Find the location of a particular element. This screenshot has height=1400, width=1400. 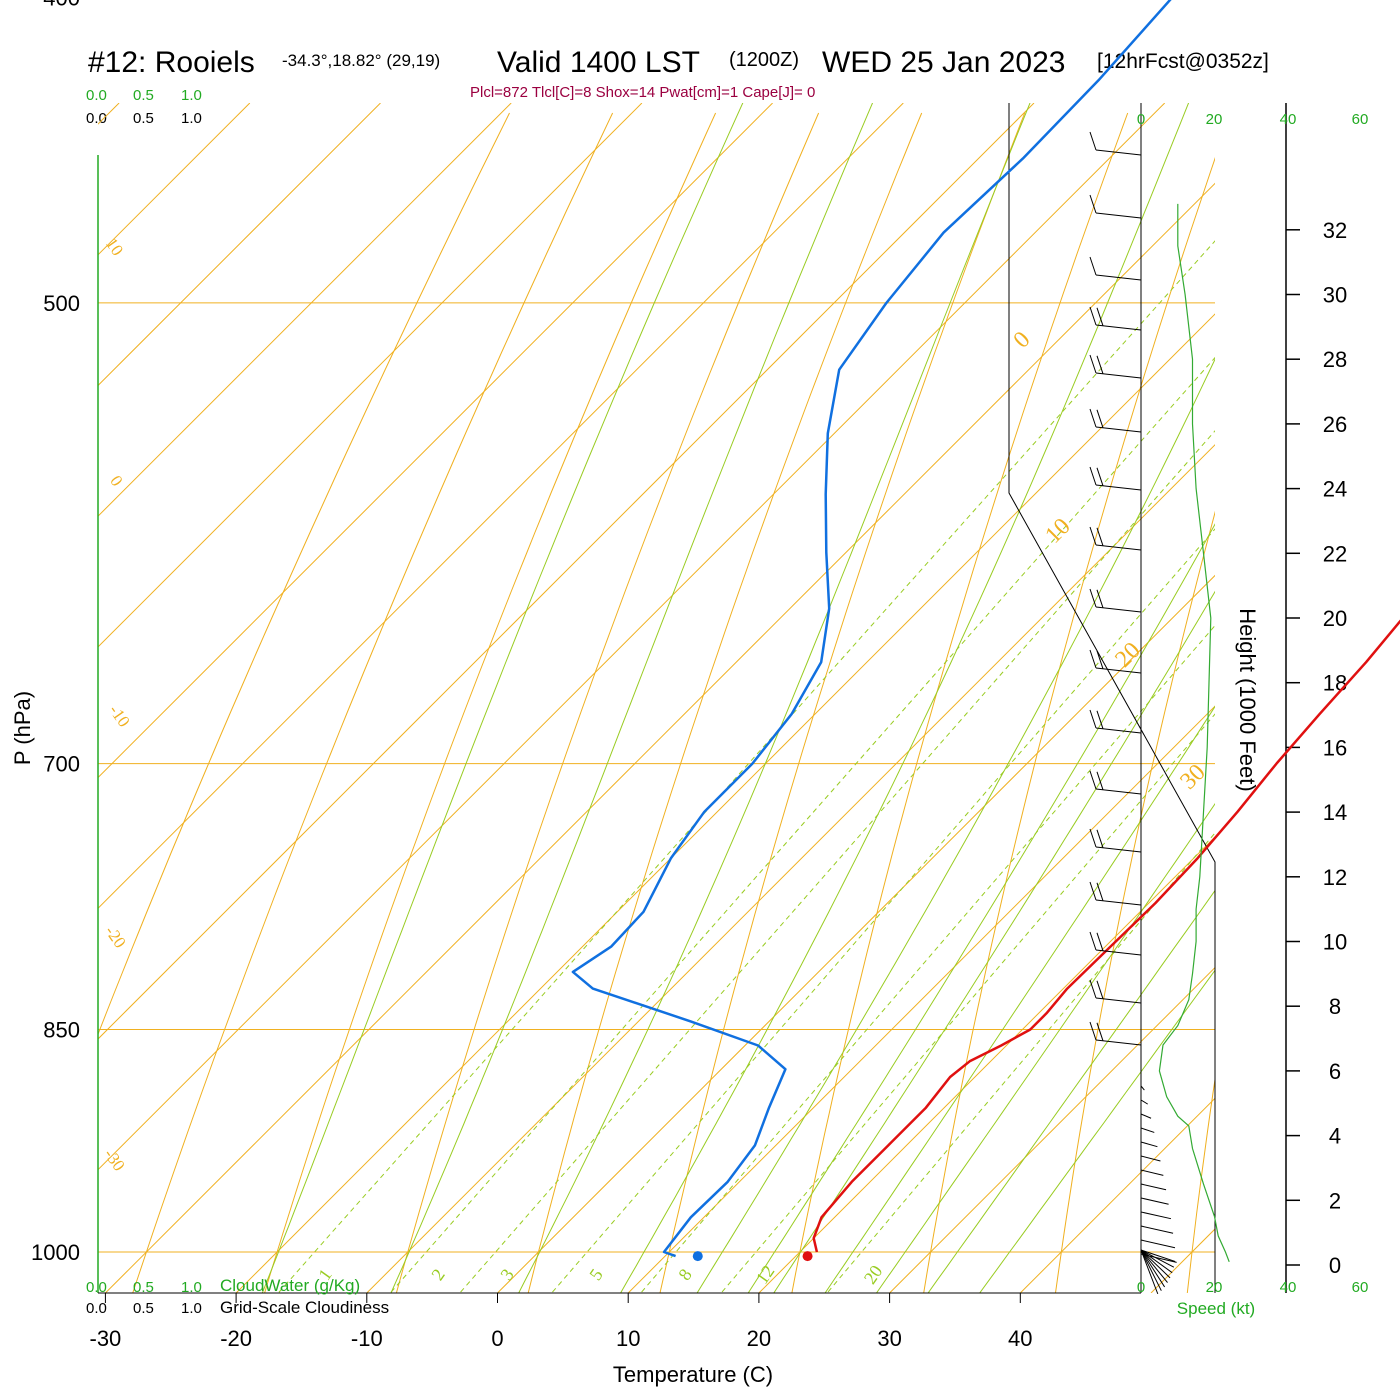

height-tick-label: 6 is located at coordinates (1335, 1071).